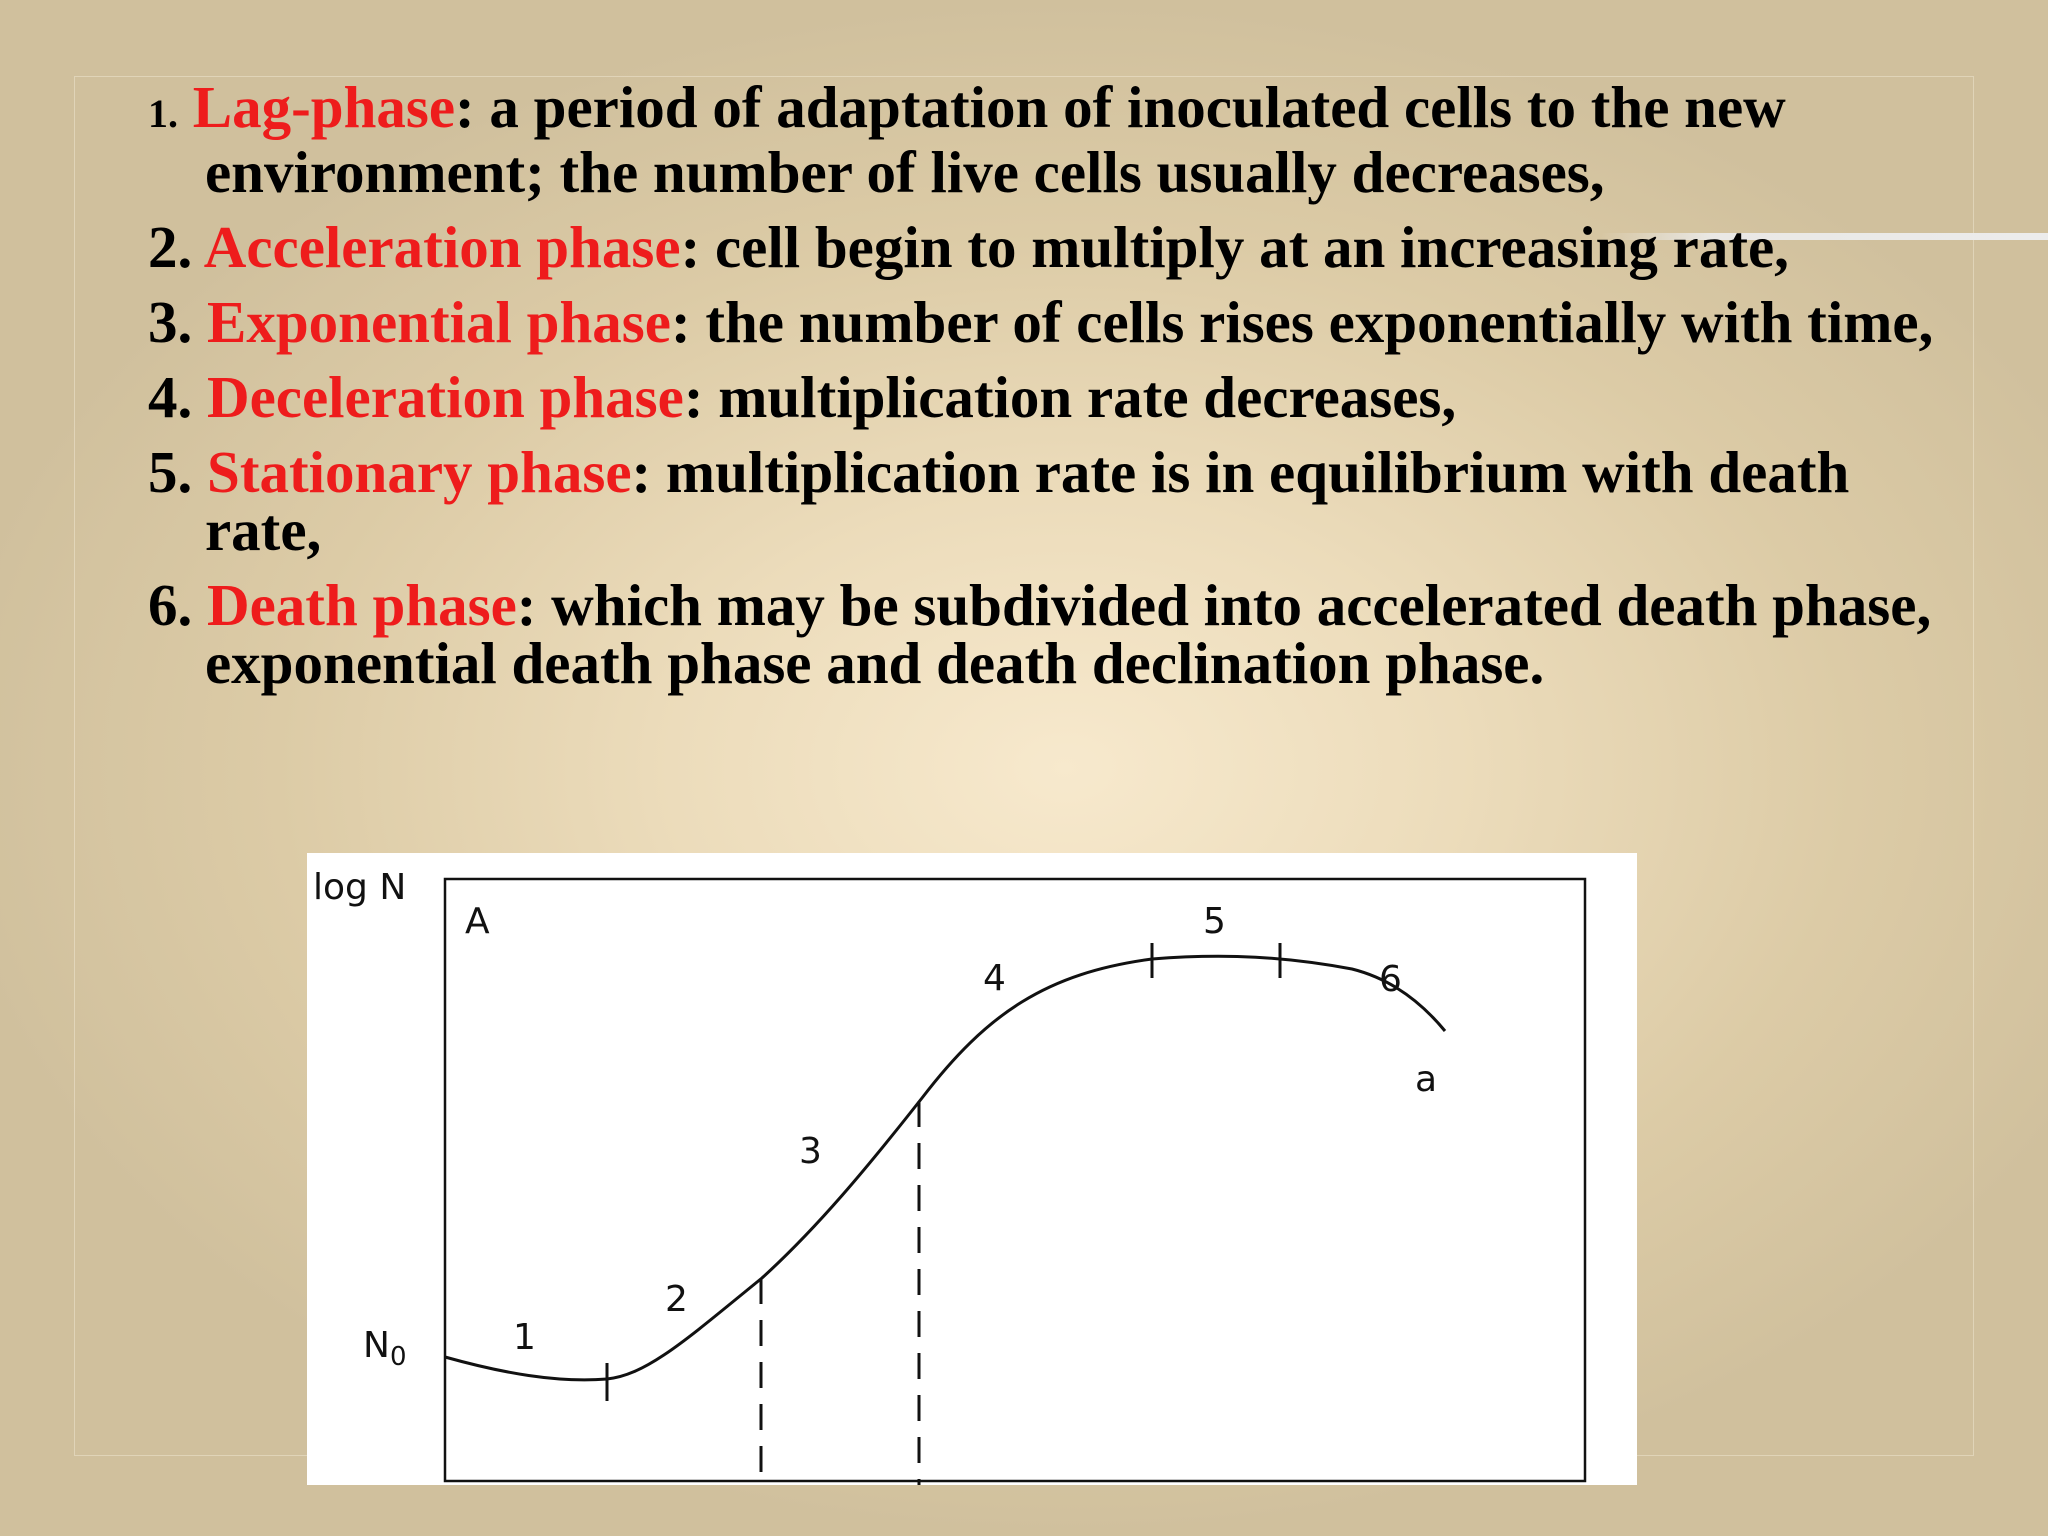 The image size is (2048, 1536). I want to click on helper-path, so click(947, 1169).